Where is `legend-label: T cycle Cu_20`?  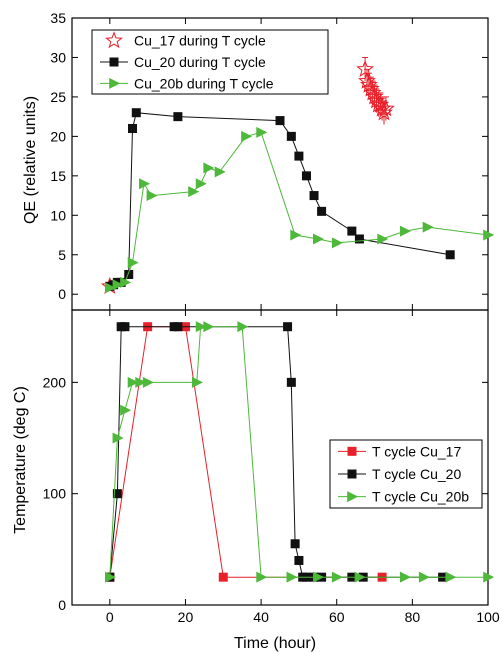 legend-label: T cycle Cu_20 is located at coordinates (416, 474).